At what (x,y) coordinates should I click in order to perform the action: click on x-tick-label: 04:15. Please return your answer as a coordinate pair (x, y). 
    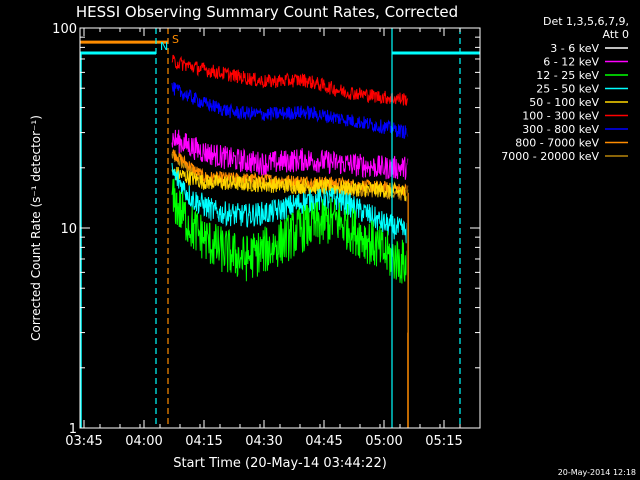
    Looking at the image, I should click on (203, 441).